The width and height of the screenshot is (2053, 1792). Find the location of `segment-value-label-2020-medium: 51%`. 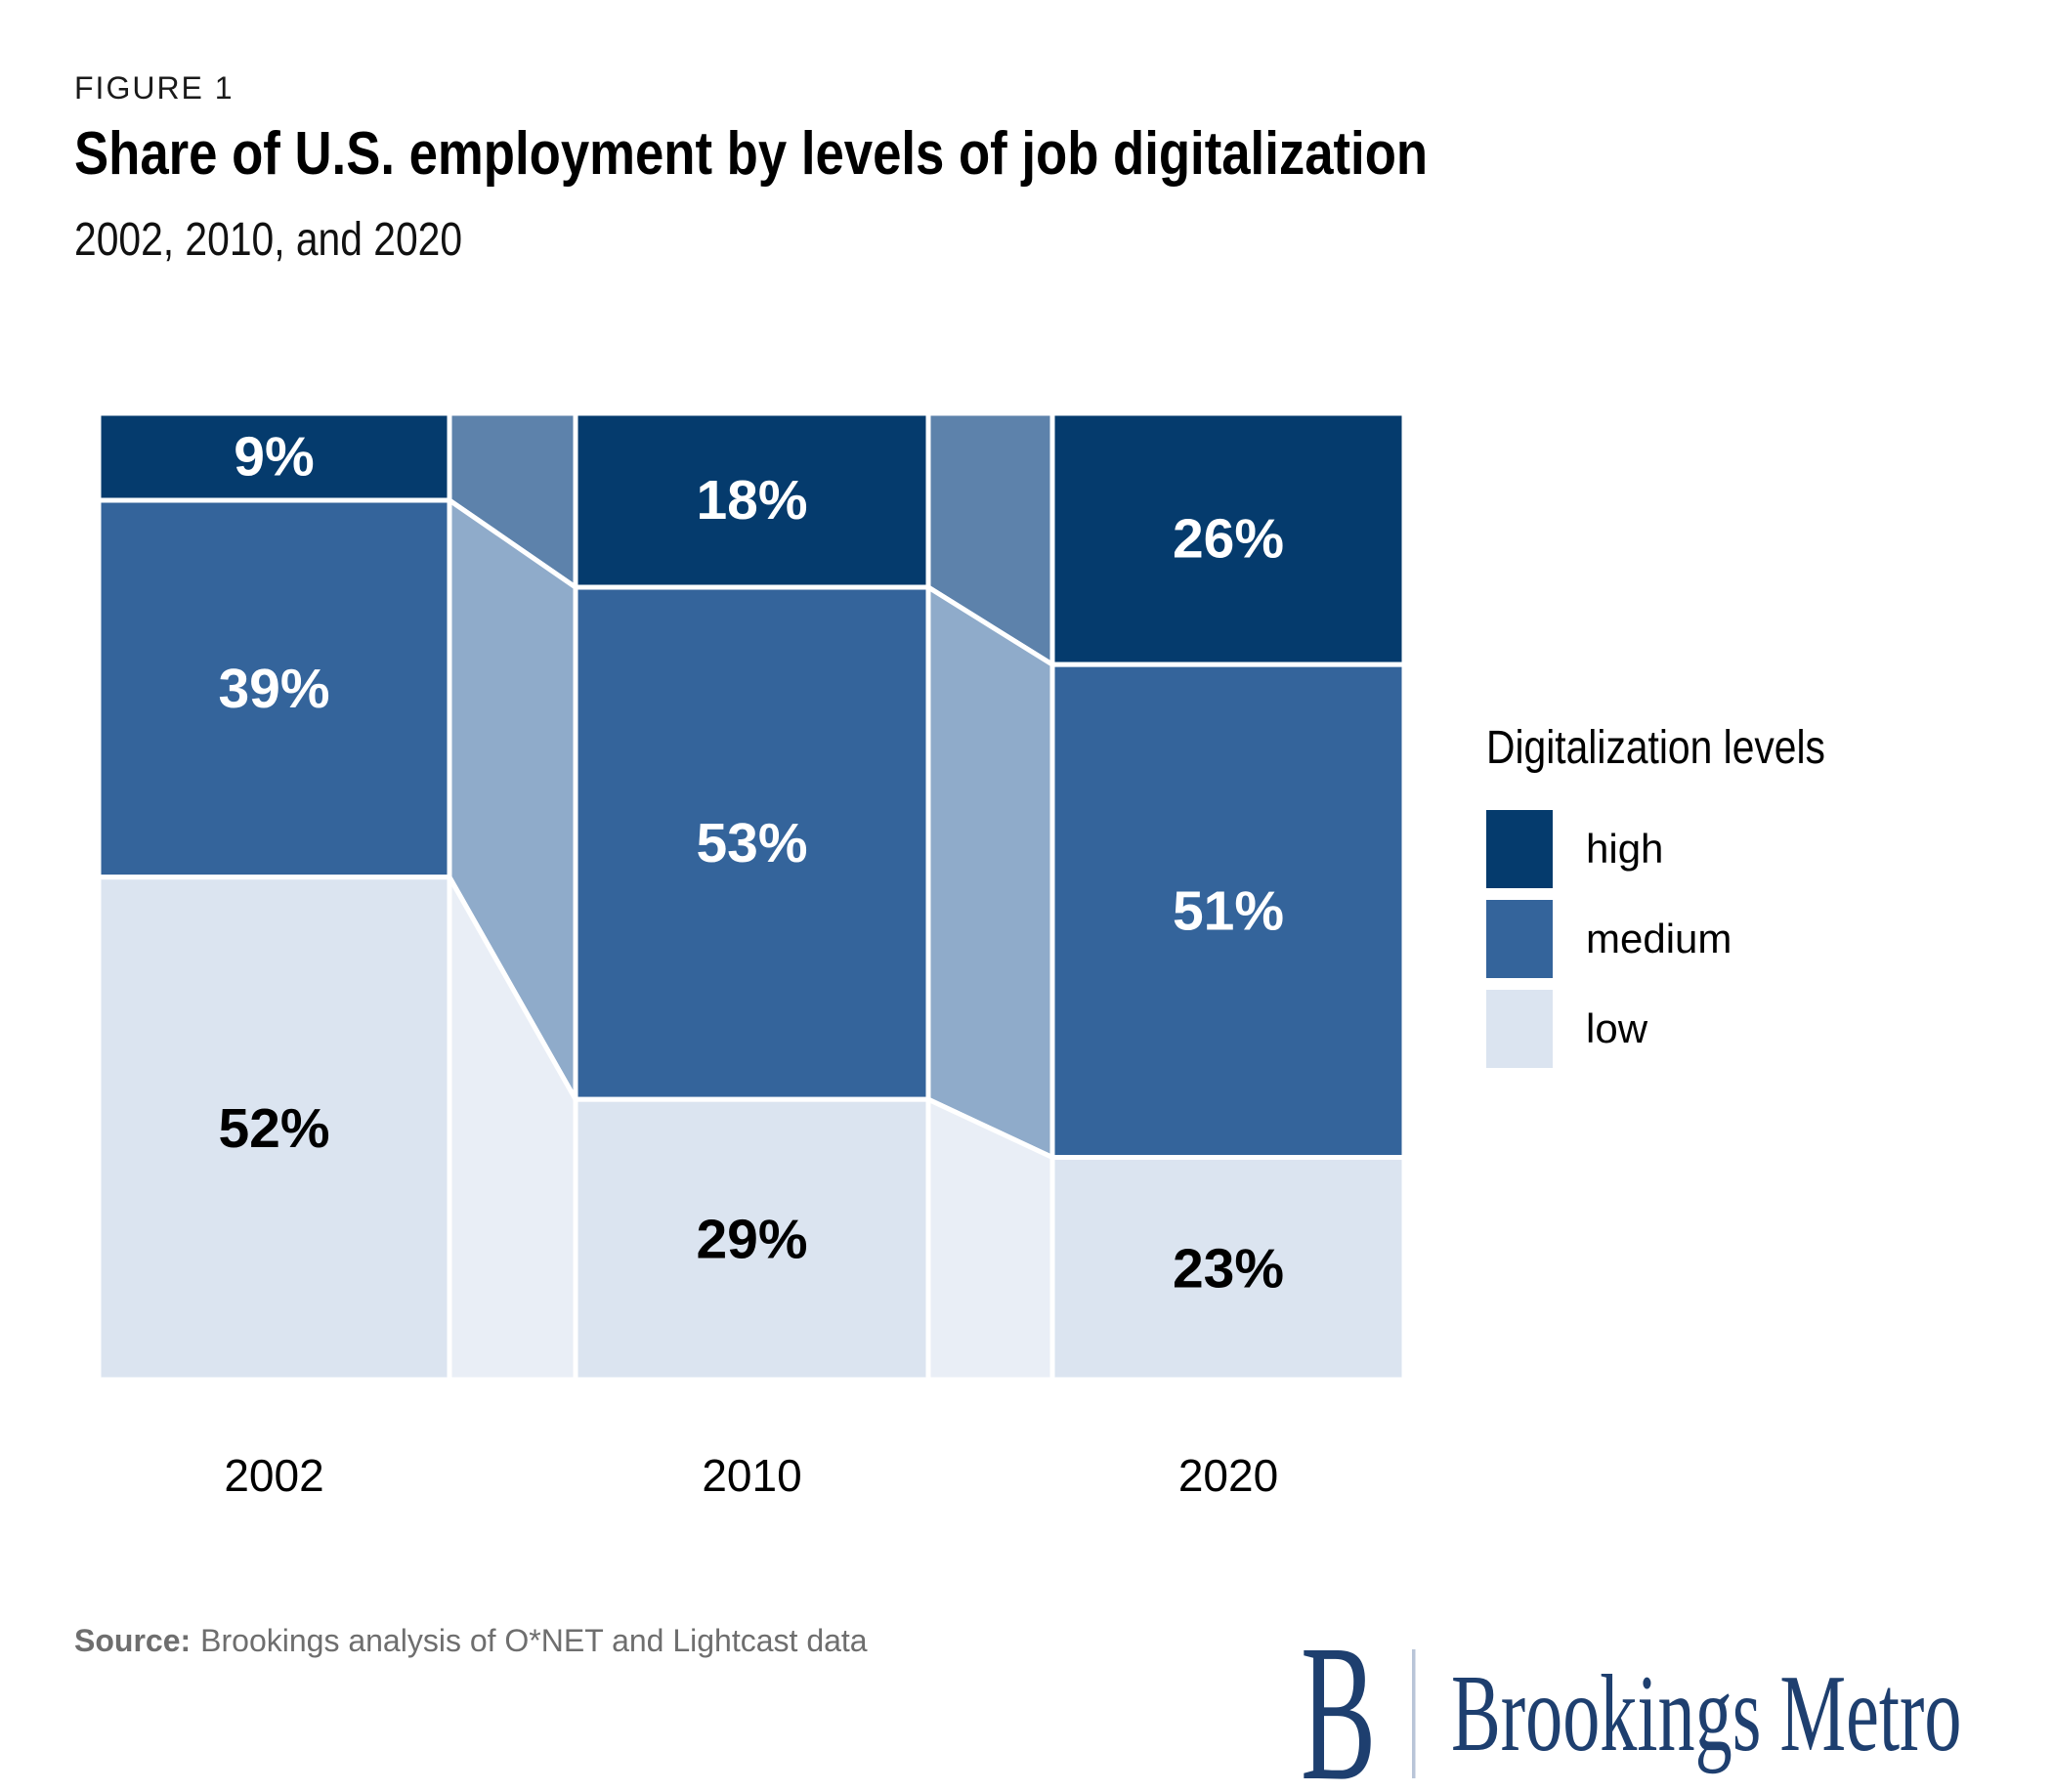

segment-value-label-2020-medium: 51% is located at coordinates (1228, 910).